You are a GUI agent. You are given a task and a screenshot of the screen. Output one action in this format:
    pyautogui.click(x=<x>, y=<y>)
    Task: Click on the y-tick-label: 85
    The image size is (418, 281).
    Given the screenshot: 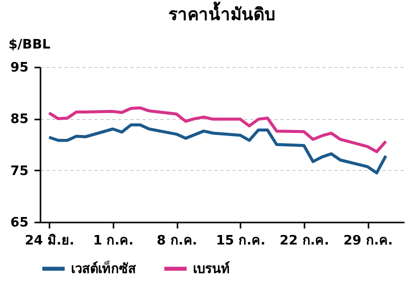 What is the action you would take?
    pyautogui.click(x=19, y=120)
    